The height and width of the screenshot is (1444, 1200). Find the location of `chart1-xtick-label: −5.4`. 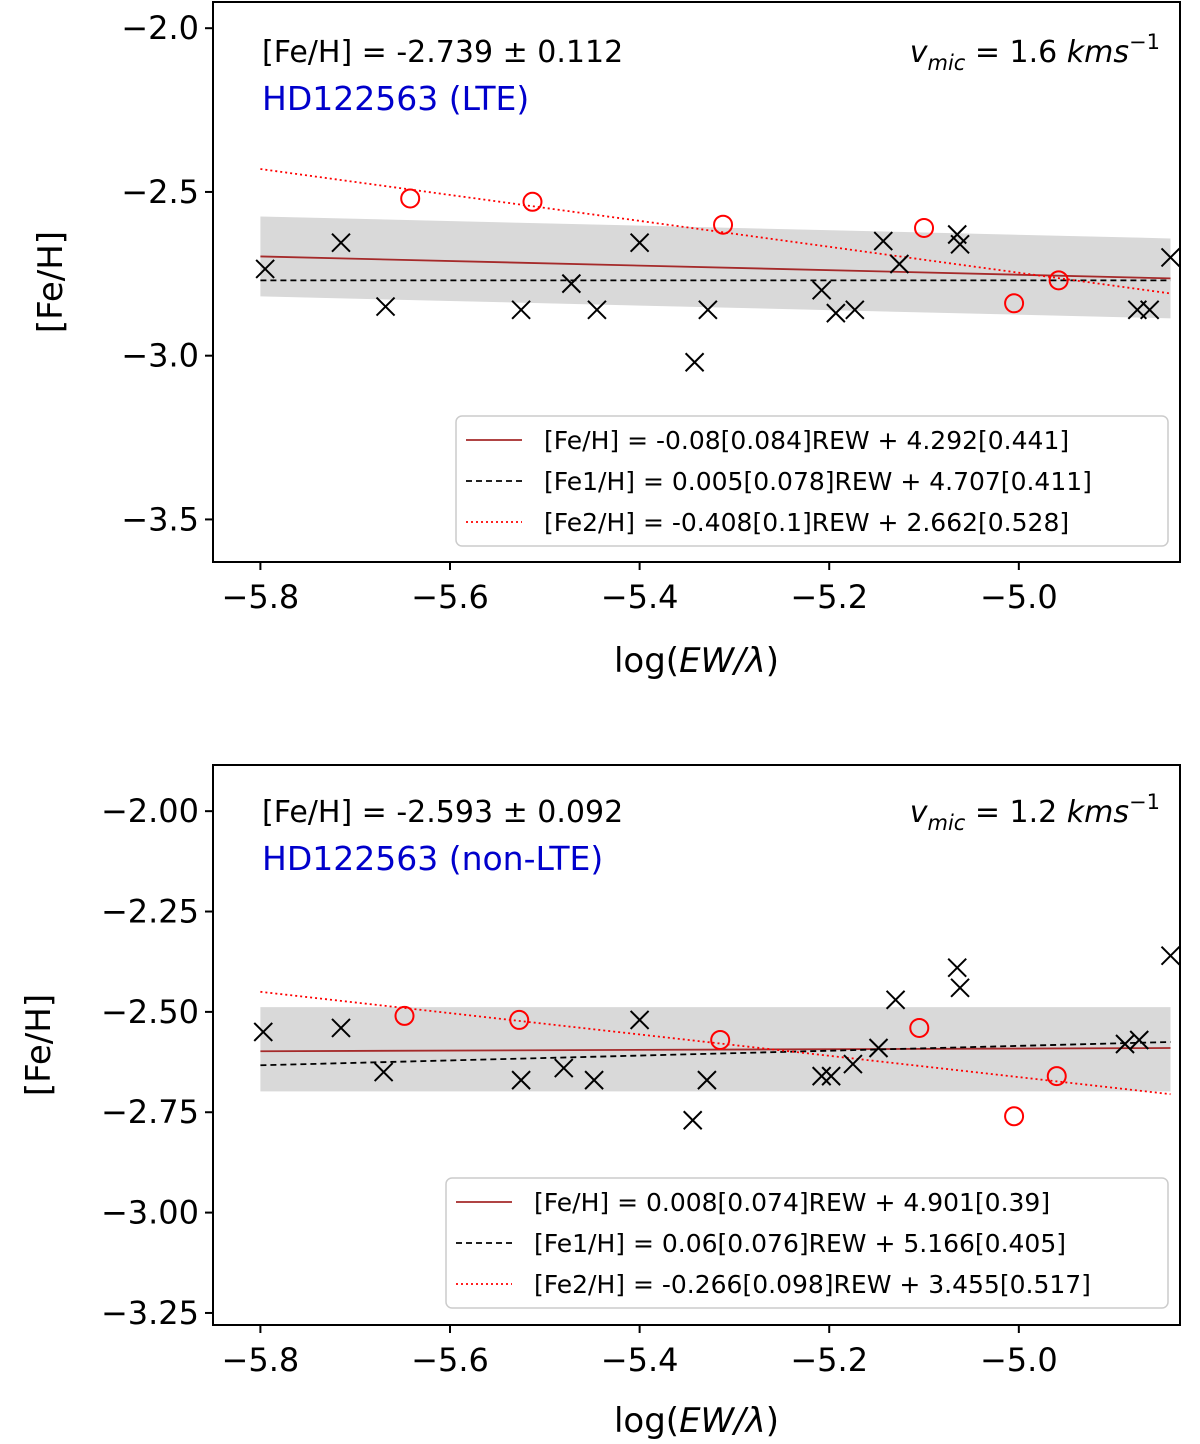

chart1-xtick-label: −5.4 is located at coordinates (640, 597).